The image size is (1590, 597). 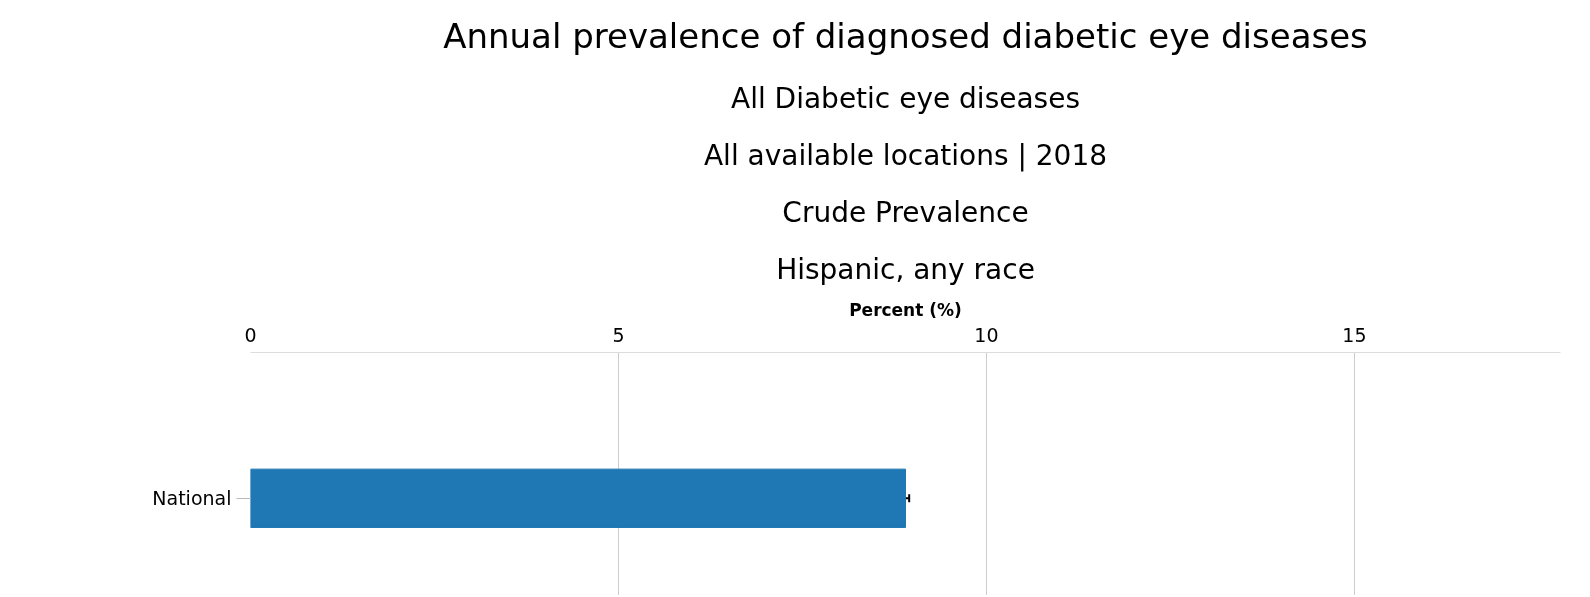 I want to click on text: Crude Prevalence, so click(x=905, y=212).